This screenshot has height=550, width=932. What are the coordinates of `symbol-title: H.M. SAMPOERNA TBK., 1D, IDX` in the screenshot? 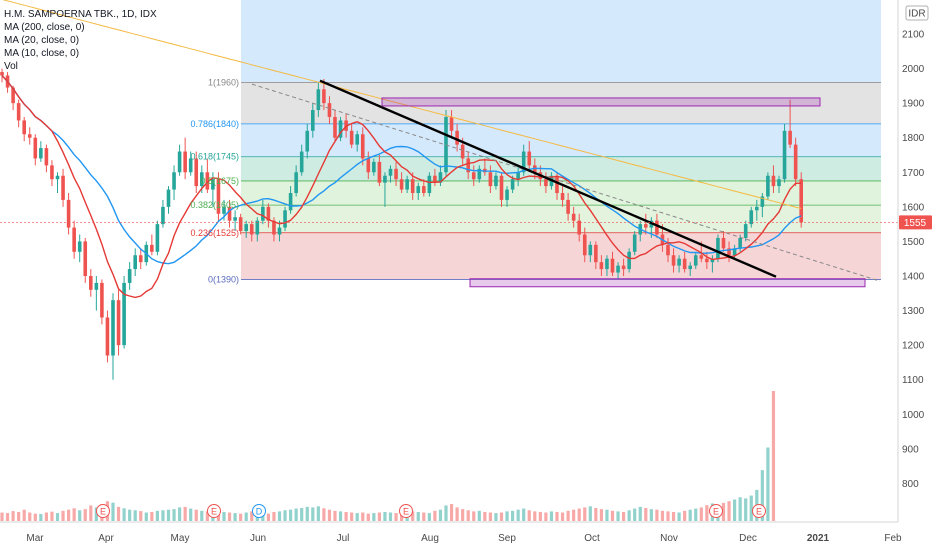 It's located at (80, 14).